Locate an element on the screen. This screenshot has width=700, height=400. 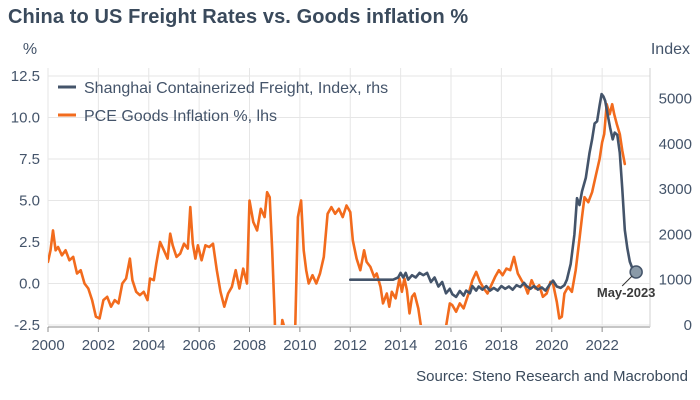
y-right-tick-label: 0 is located at coordinates (688, 325).